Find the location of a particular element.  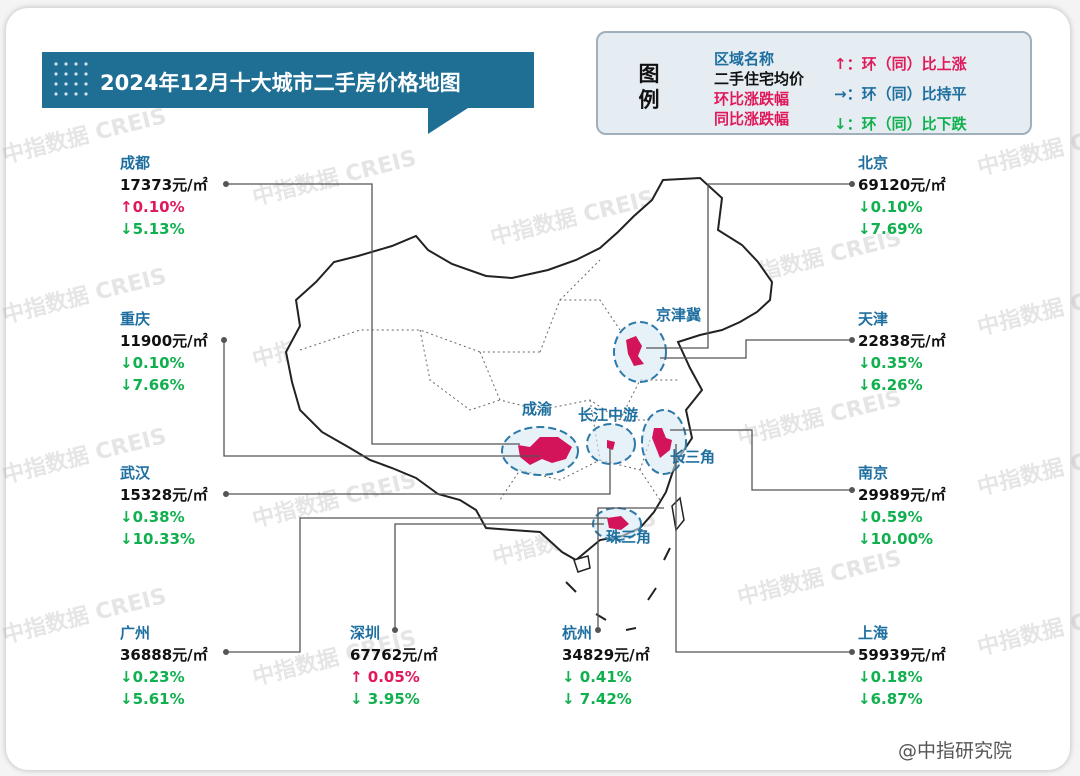

city-chongqing: 重庆 11900元/㎡ ↓0.10% ↓7.66% is located at coordinates (164, 352).